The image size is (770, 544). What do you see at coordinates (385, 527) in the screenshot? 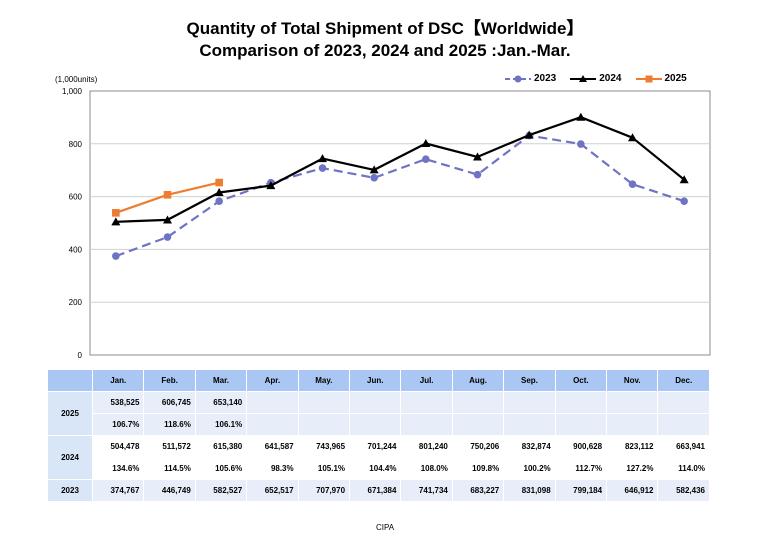
I see `source-footer: CIPA` at bounding box center [385, 527].